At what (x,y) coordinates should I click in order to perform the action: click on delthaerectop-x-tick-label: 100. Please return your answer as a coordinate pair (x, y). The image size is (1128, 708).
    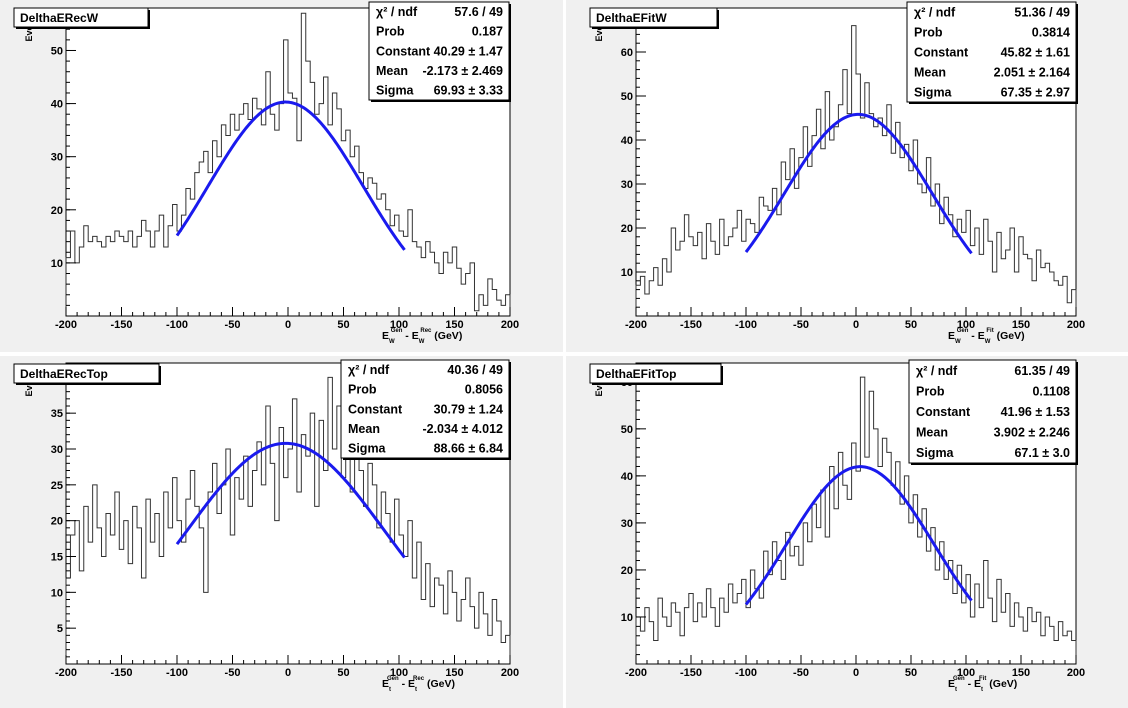
    Looking at the image, I should click on (399, 673).